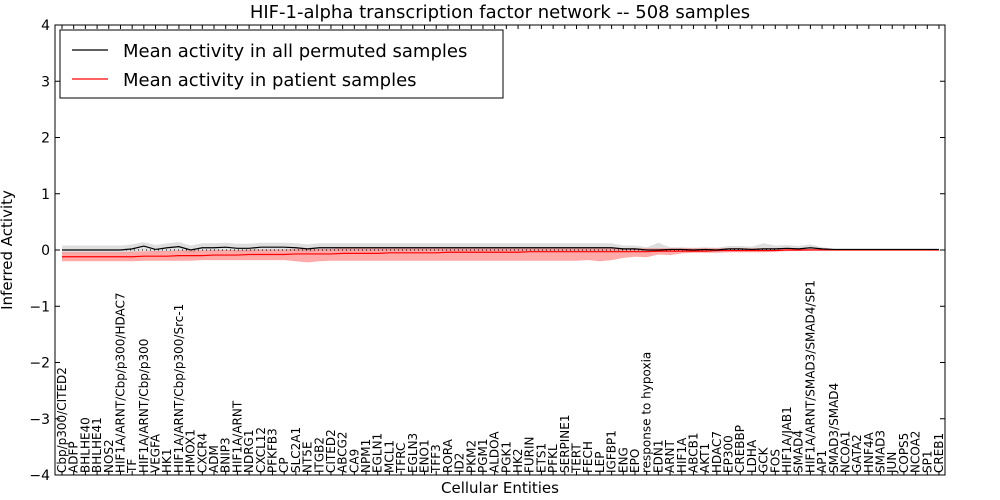 The height and width of the screenshot is (500, 1000). What do you see at coordinates (810, 376) in the screenshot?
I see `x-tick-label: HIF1A/ARNT/SMAD3/SMAD4/SP1` at bounding box center [810, 376].